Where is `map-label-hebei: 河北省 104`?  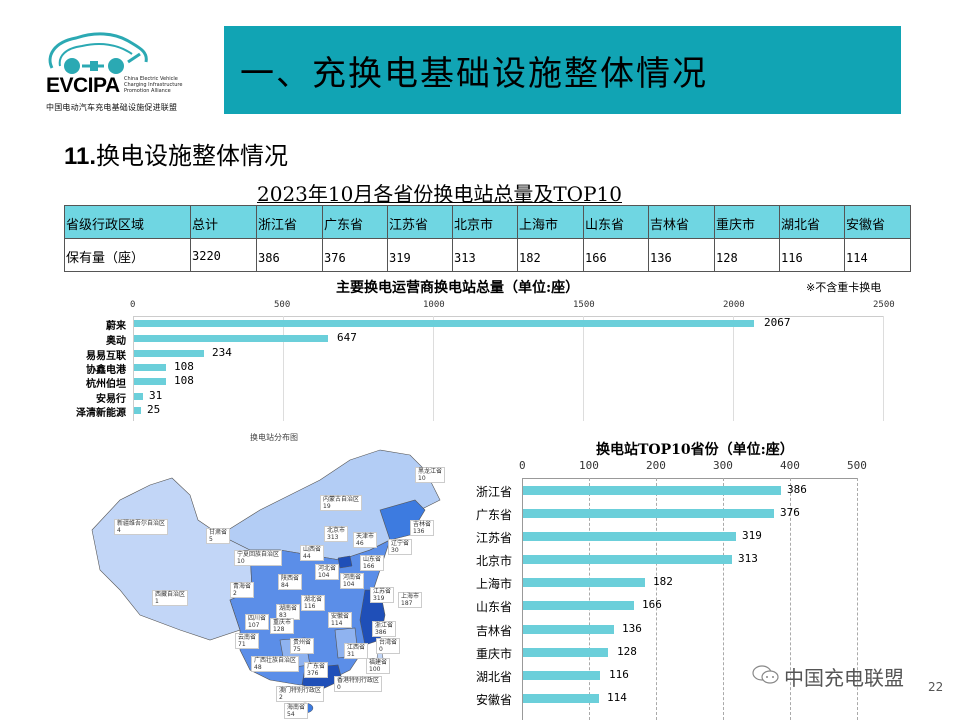 map-label-hebei: 河北省 104 is located at coordinates (327, 572).